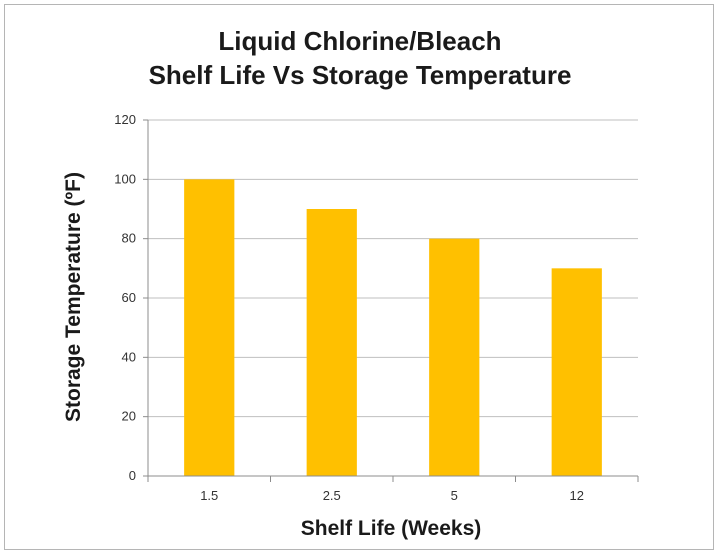 The image size is (720, 556). What do you see at coordinates (454, 495) in the screenshot?
I see `x-tick-label: 5` at bounding box center [454, 495].